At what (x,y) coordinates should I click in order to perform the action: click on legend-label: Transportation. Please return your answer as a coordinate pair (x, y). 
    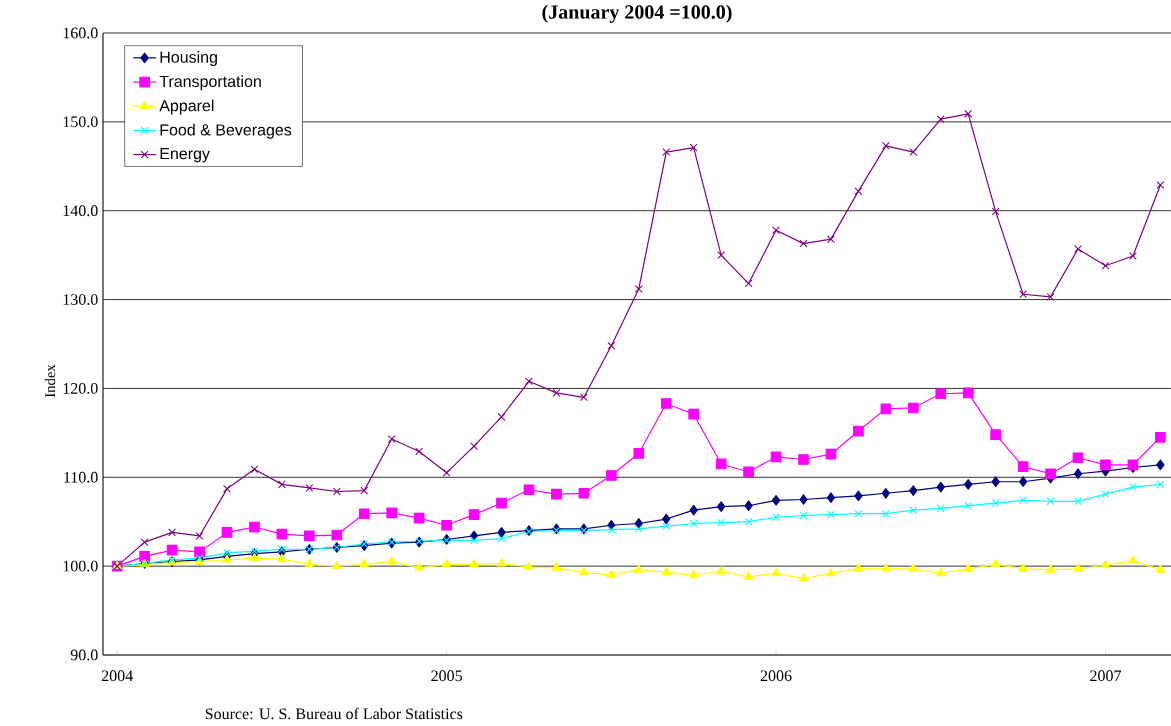
    Looking at the image, I should click on (210, 83).